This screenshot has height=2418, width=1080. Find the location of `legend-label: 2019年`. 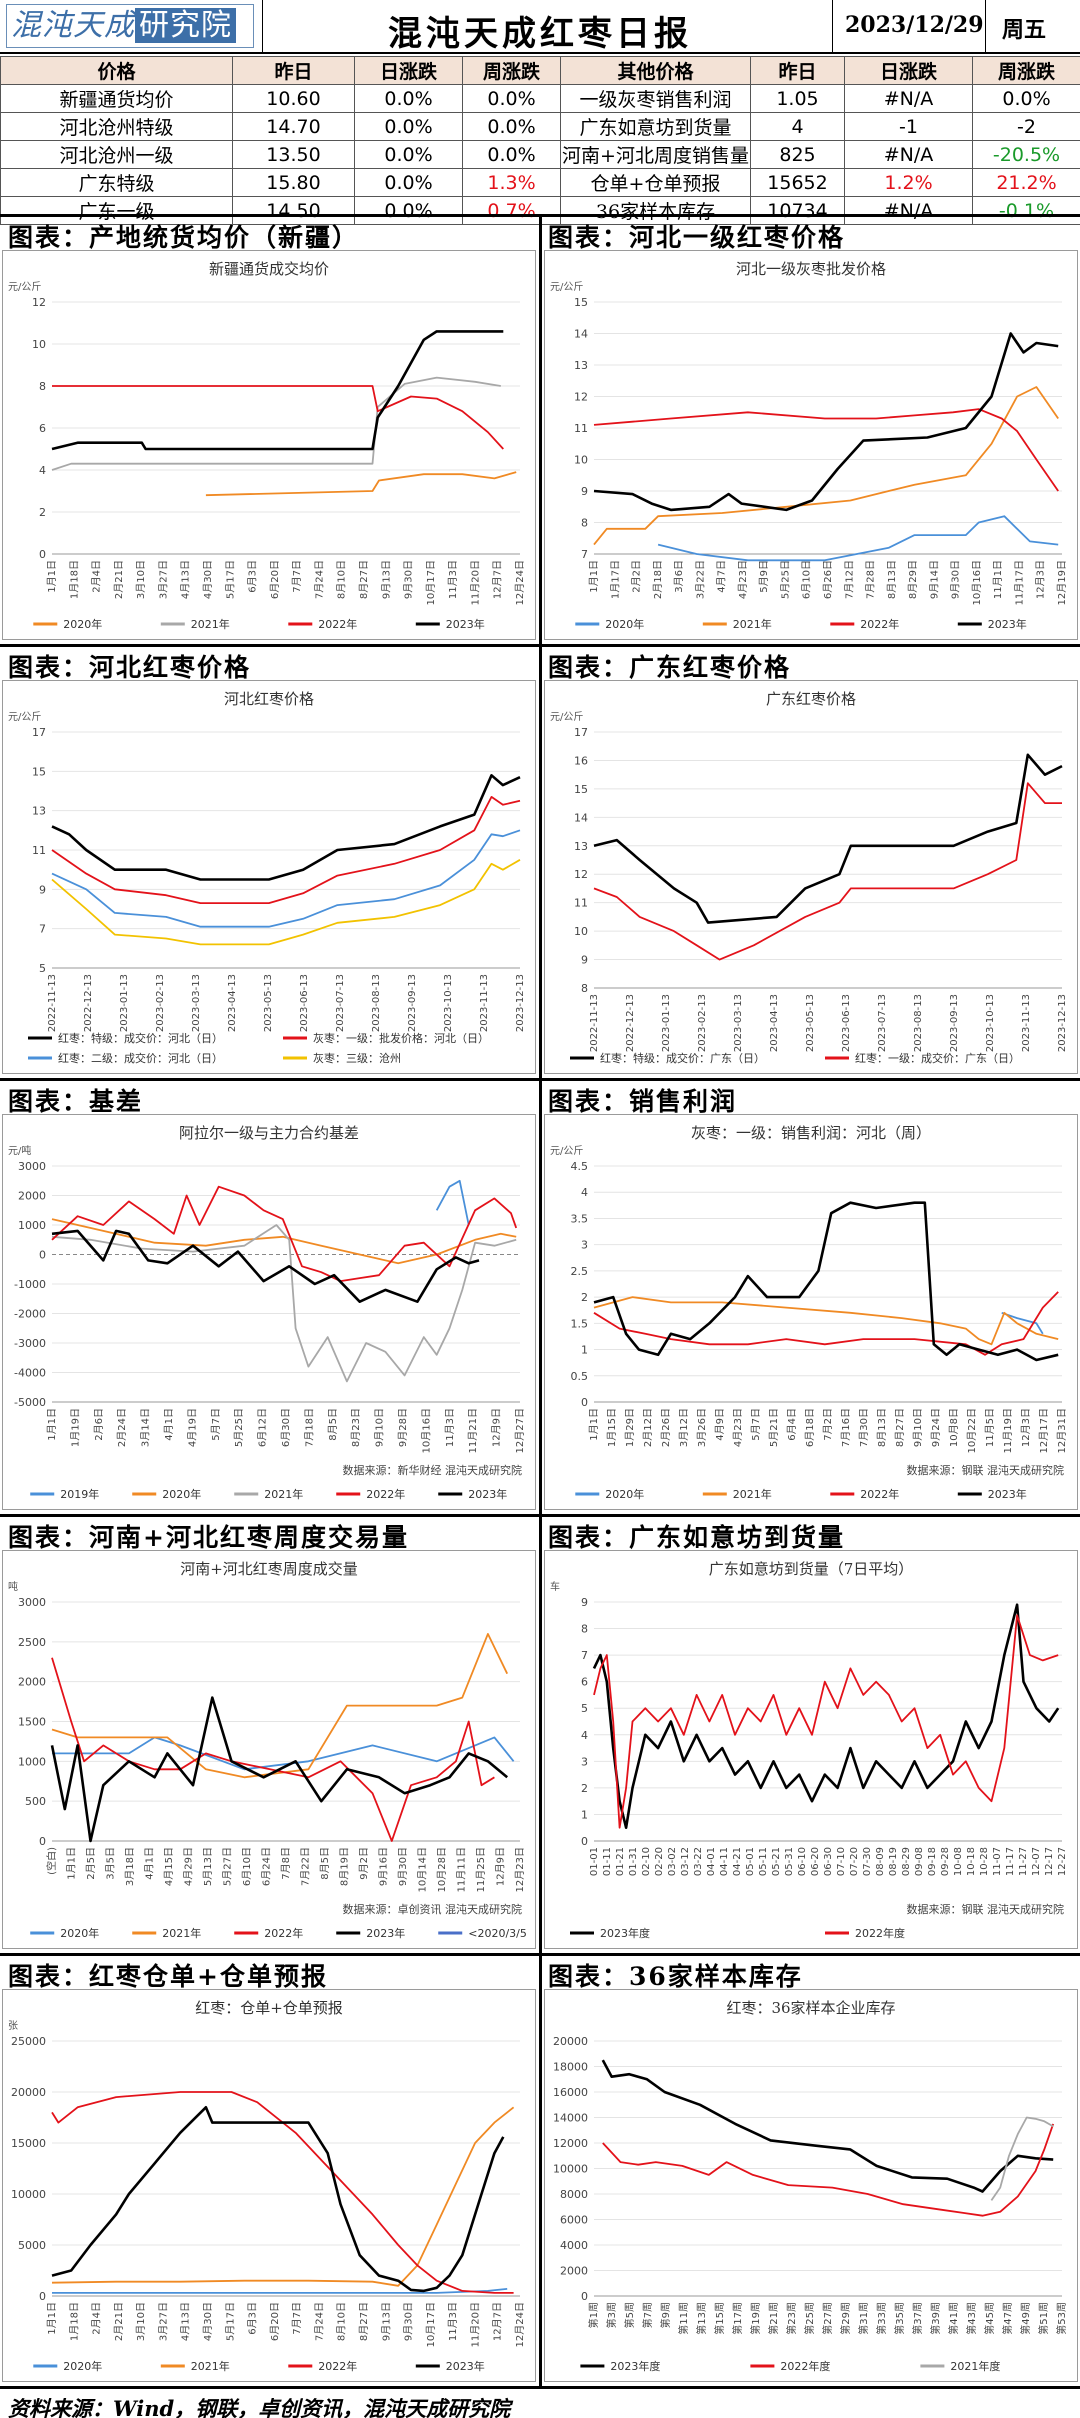

legend-label: 2019年 is located at coordinates (79, 1494).